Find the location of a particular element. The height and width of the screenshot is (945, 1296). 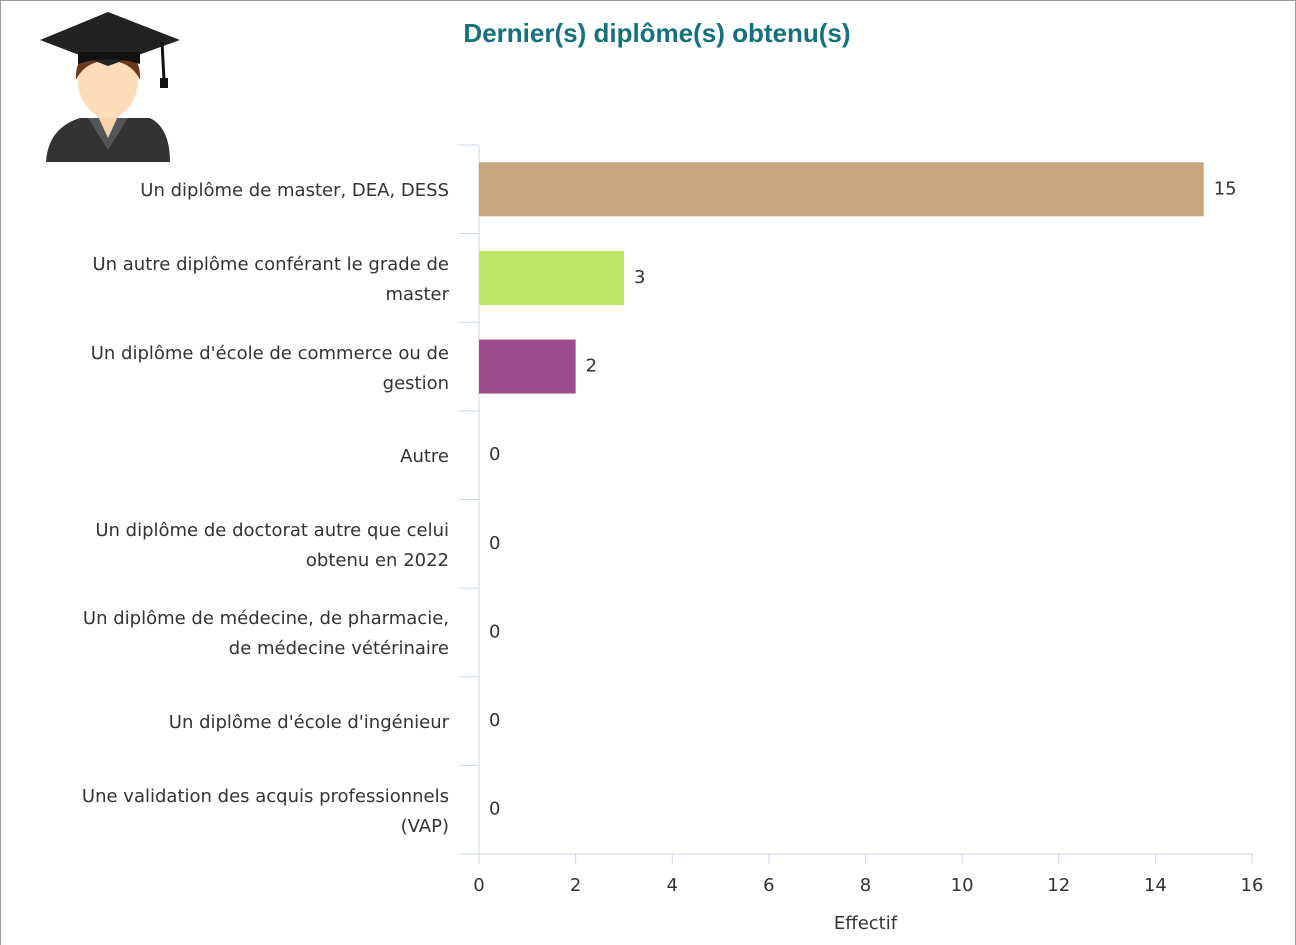

data-label: 3 is located at coordinates (639, 277).